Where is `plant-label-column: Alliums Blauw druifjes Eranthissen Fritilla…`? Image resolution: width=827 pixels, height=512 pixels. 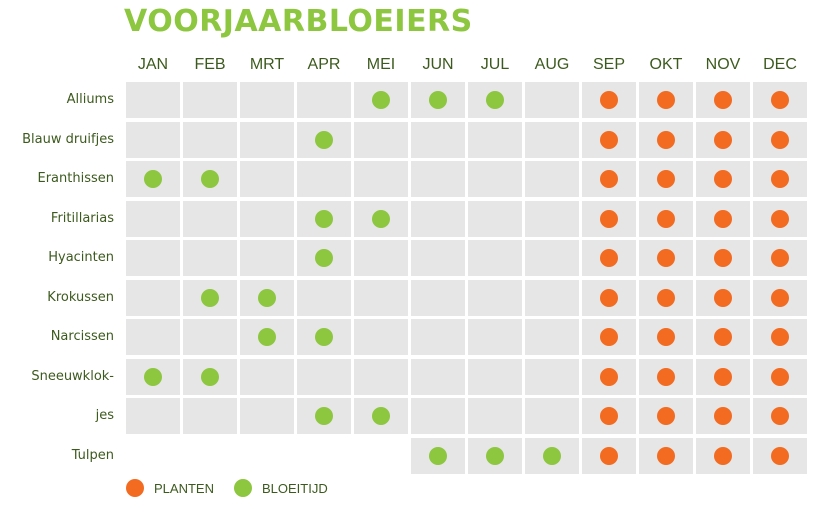
plant-label-column: Alliums Blauw druifjes Eranthissen Fritilla… is located at coordinates (60, 279).